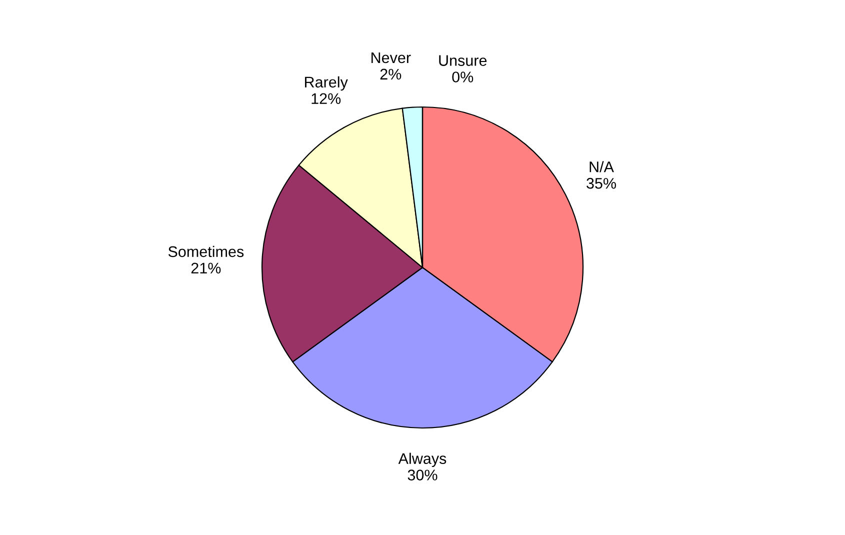 The height and width of the screenshot is (535, 845). What do you see at coordinates (326, 83) in the screenshot?
I see `slice-label: Rarely` at bounding box center [326, 83].